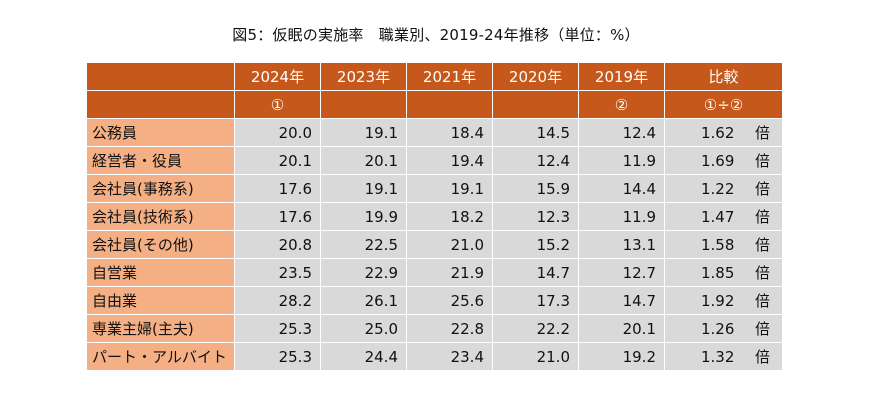 The height and width of the screenshot is (414, 872). I want to click on value-cell: 23.4, so click(449, 356).